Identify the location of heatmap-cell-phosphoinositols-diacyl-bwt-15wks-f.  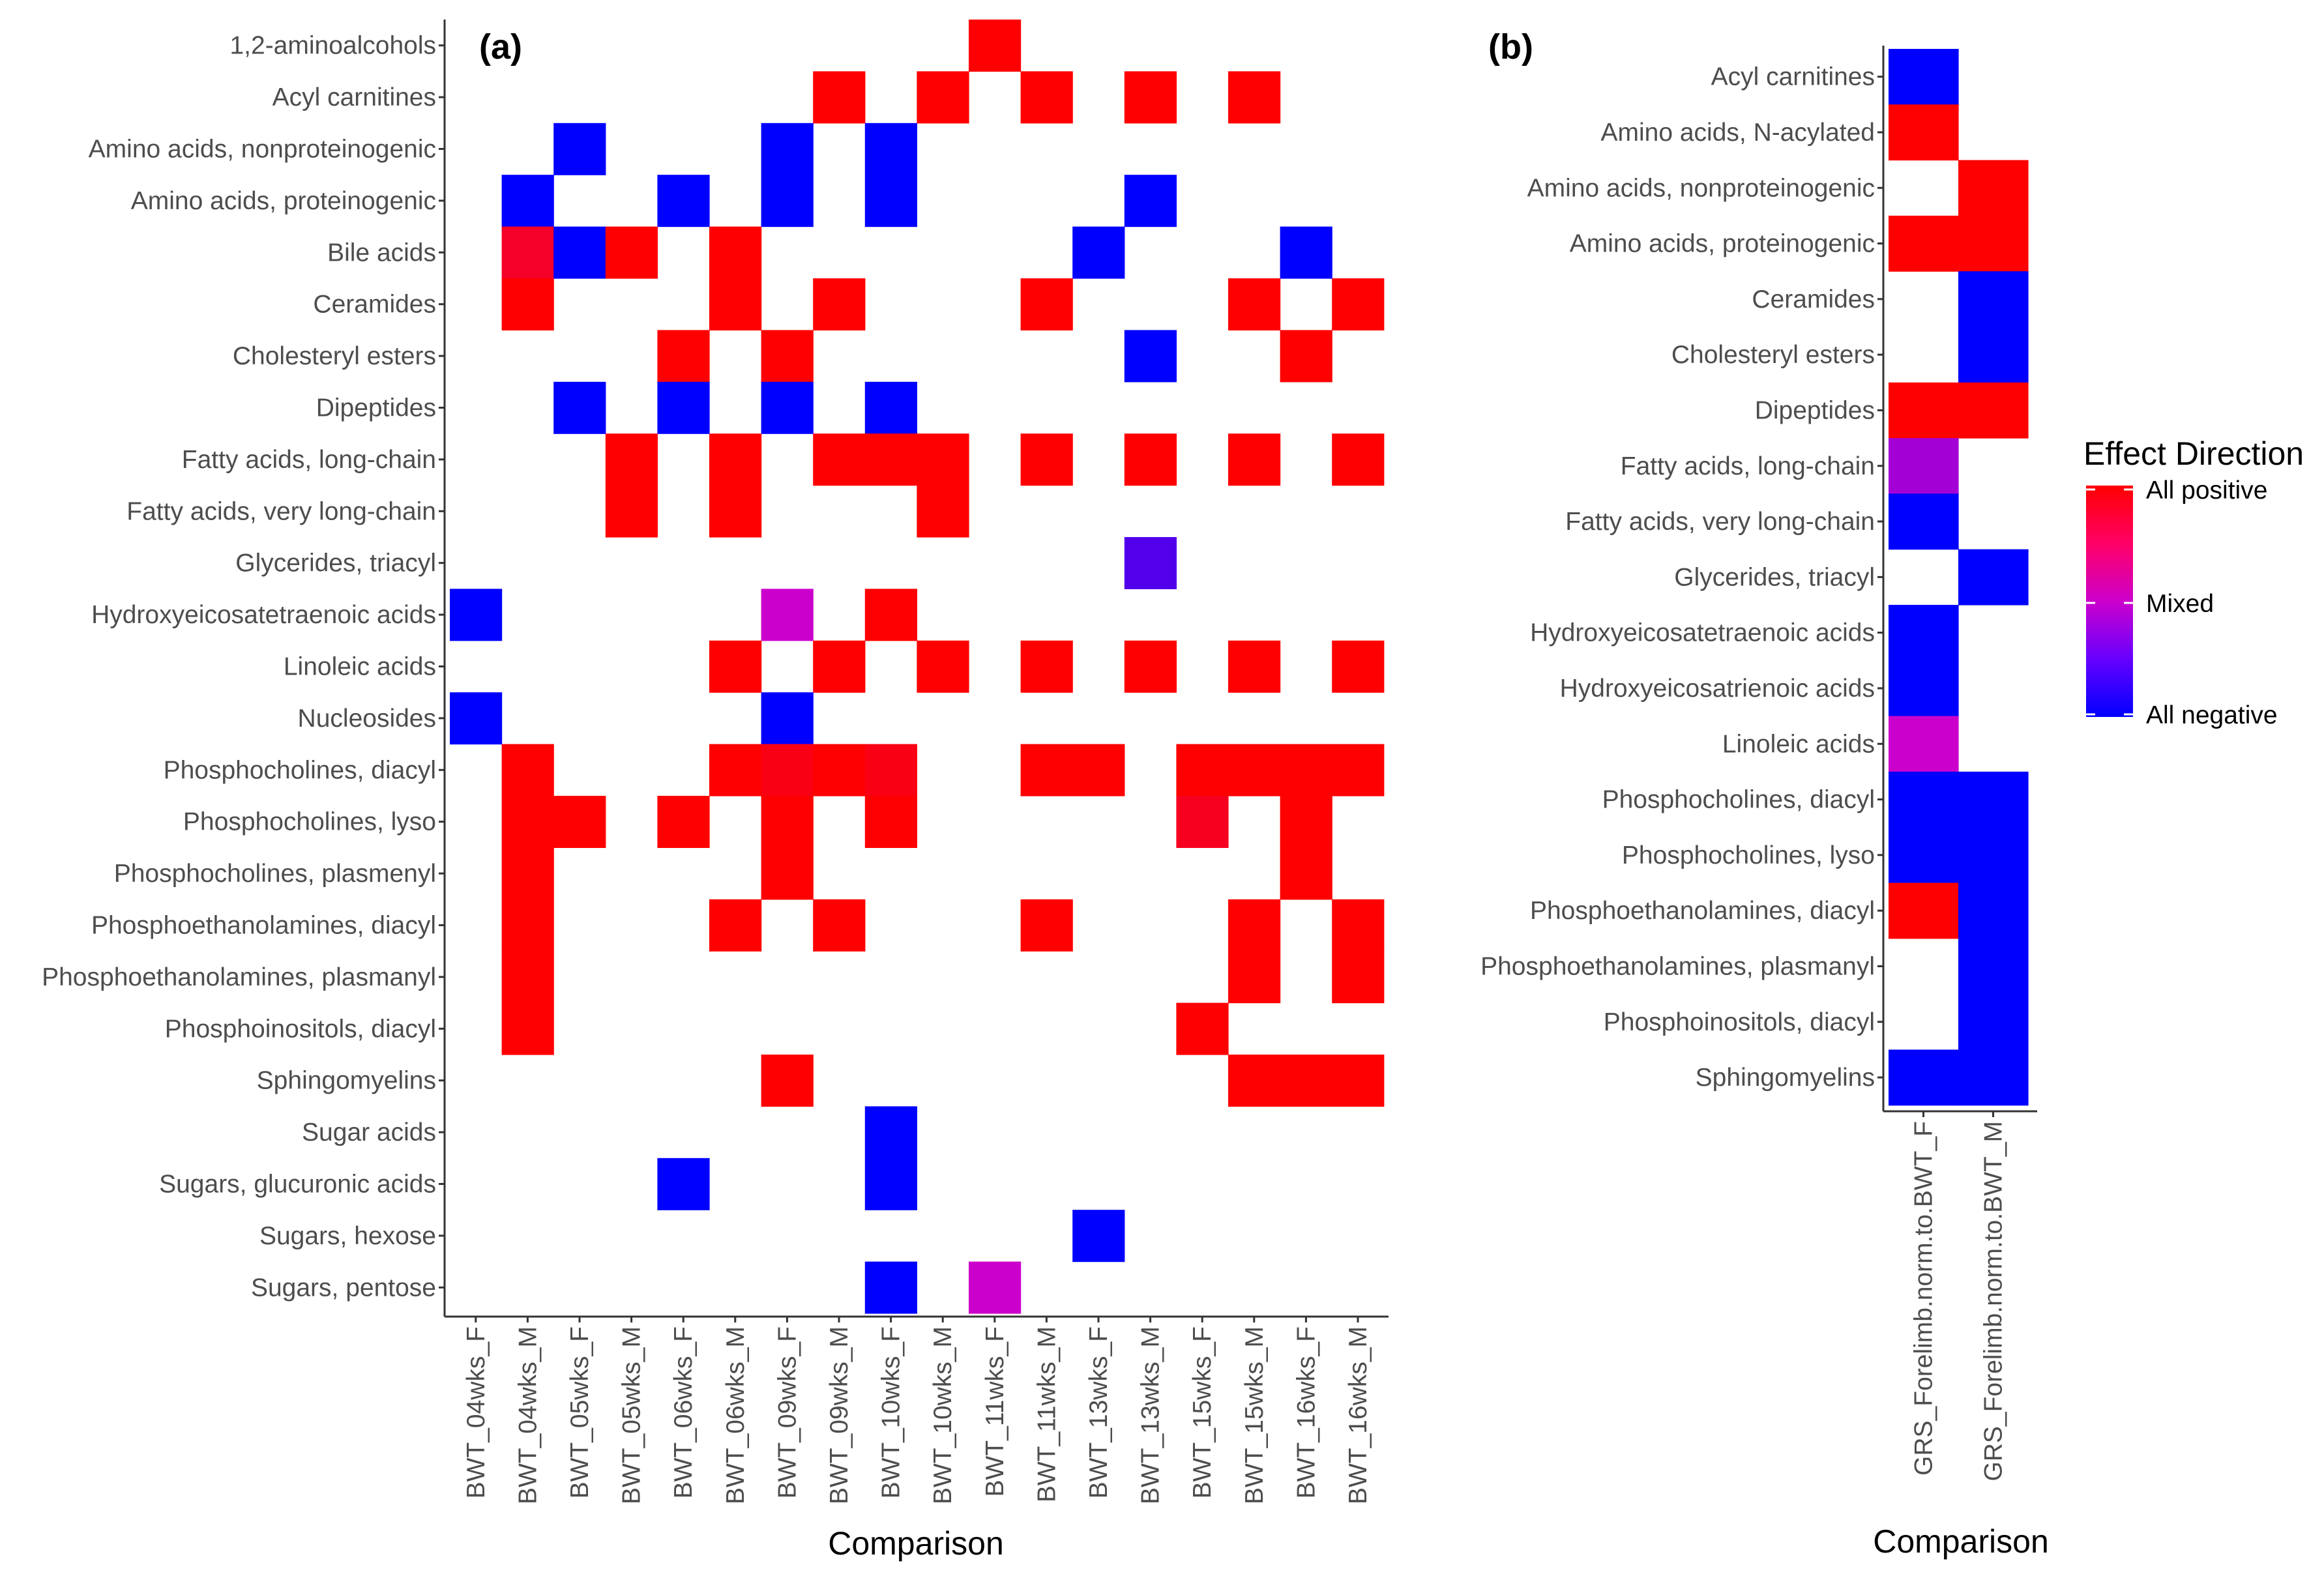
(1202, 1028).